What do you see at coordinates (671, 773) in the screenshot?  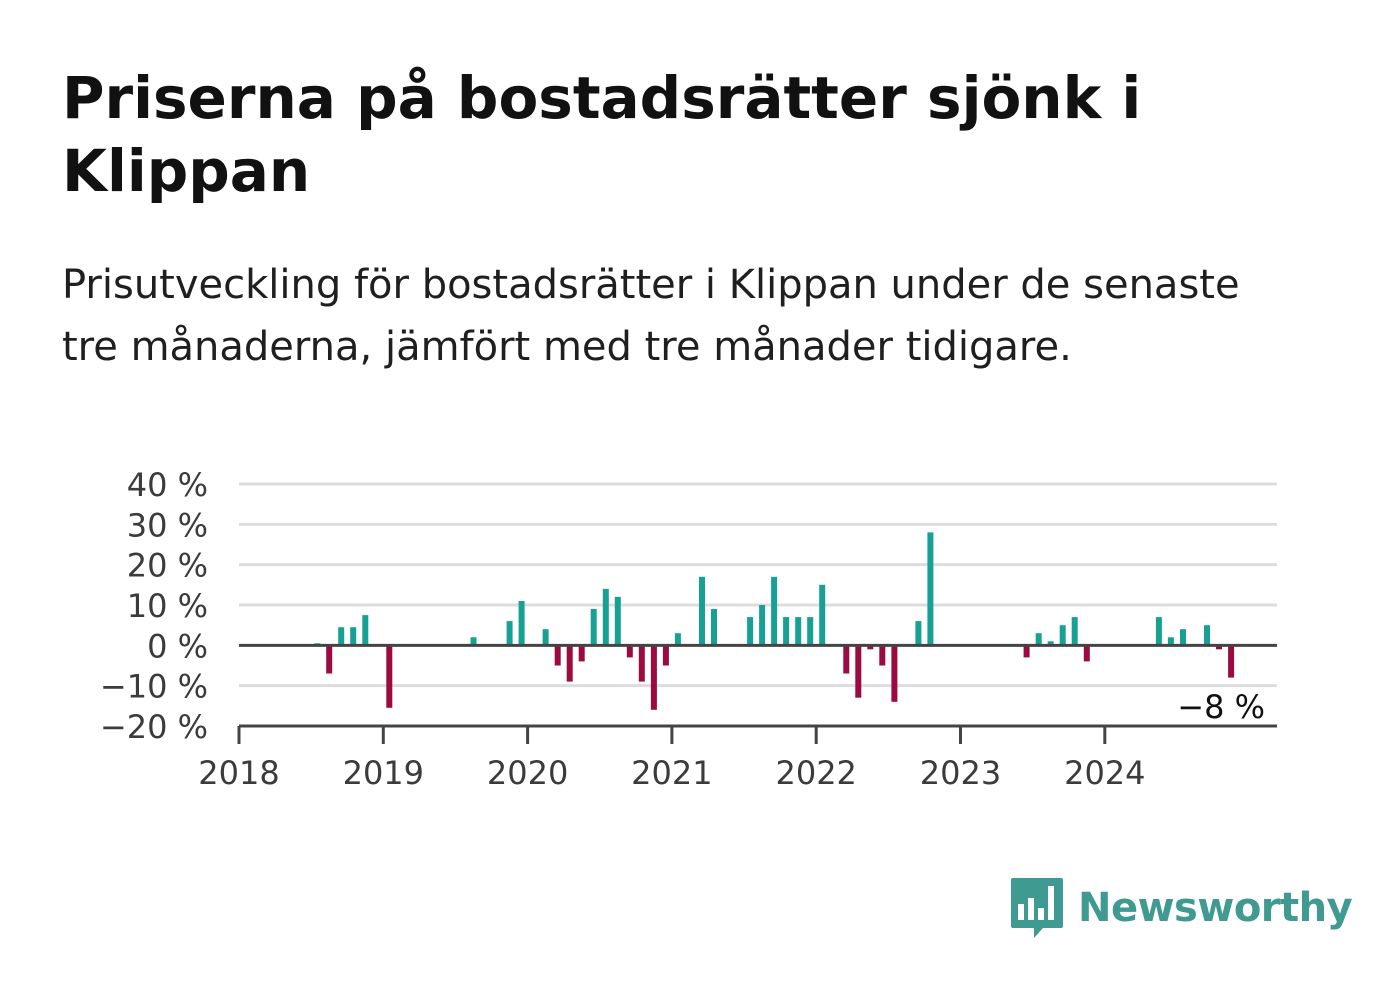 I see `x-tick-label: 2021` at bounding box center [671, 773].